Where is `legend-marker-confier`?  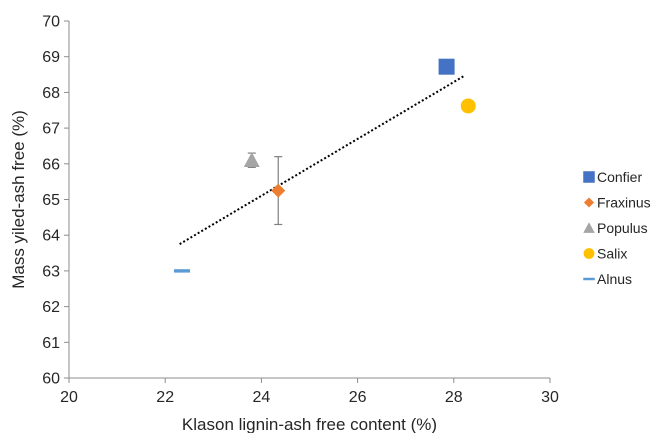
legend-marker-confier is located at coordinates (589, 177).